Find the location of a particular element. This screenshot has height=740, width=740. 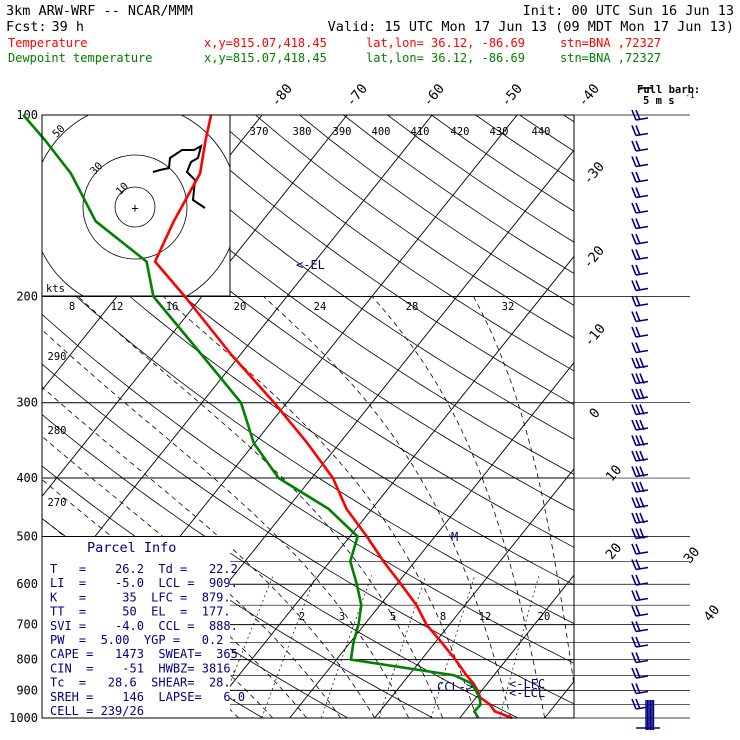

isotherm-tick-label: 30 is located at coordinates (692, 555).